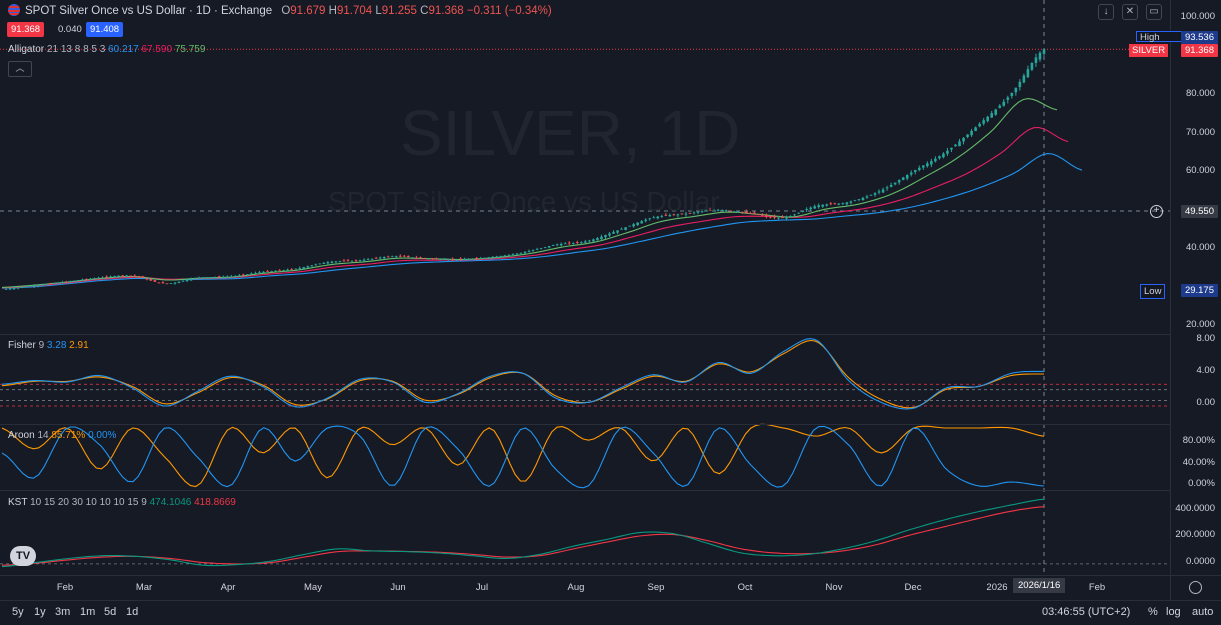 The height and width of the screenshot is (625, 1221). I want to click on fisher-tick: 0.00, so click(1206, 402).